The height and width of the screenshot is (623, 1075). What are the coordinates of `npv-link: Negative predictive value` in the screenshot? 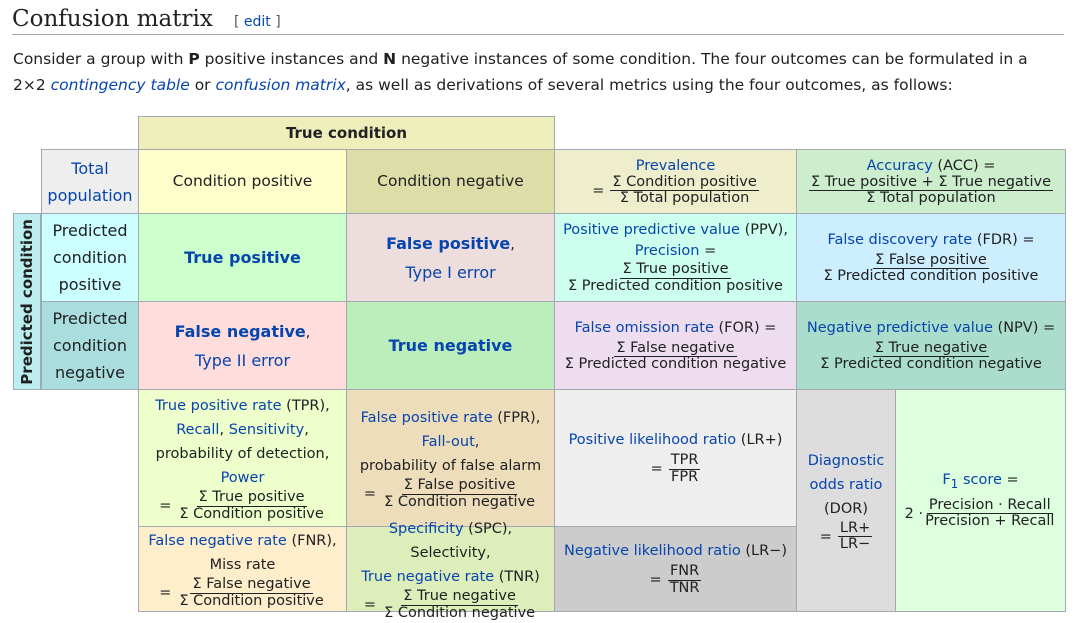 It's located at (899, 327).